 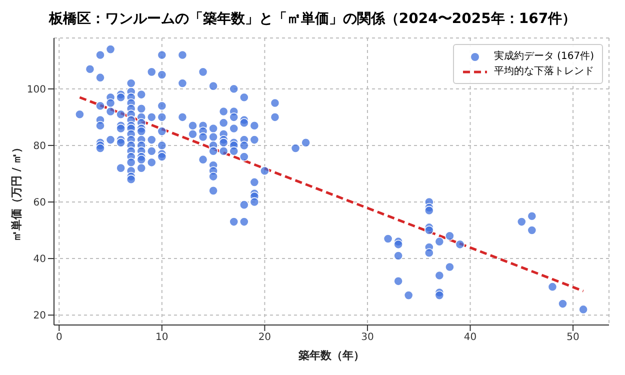 I want to click on x-tick-label: 50, so click(x=573, y=338).